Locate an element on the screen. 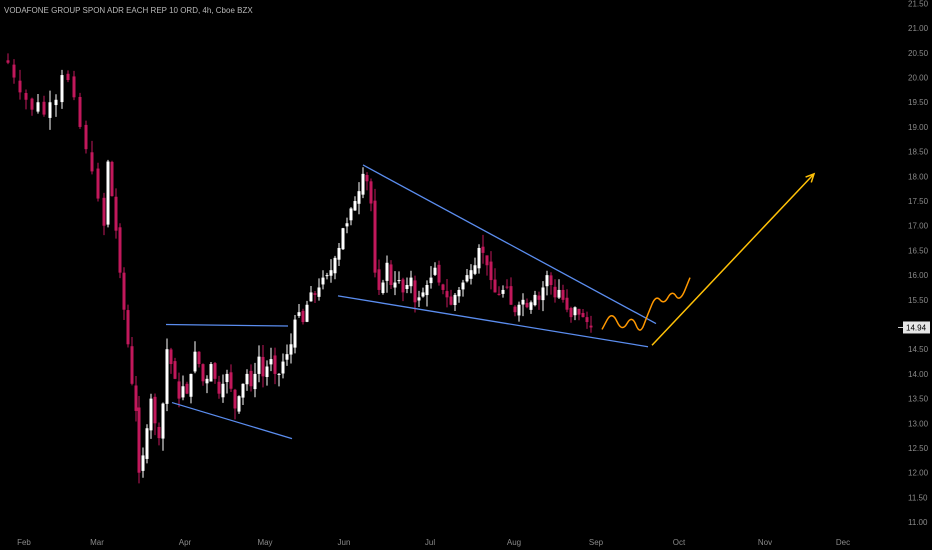 The width and height of the screenshot is (932, 550). x-tick-label: May is located at coordinates (264, 542).